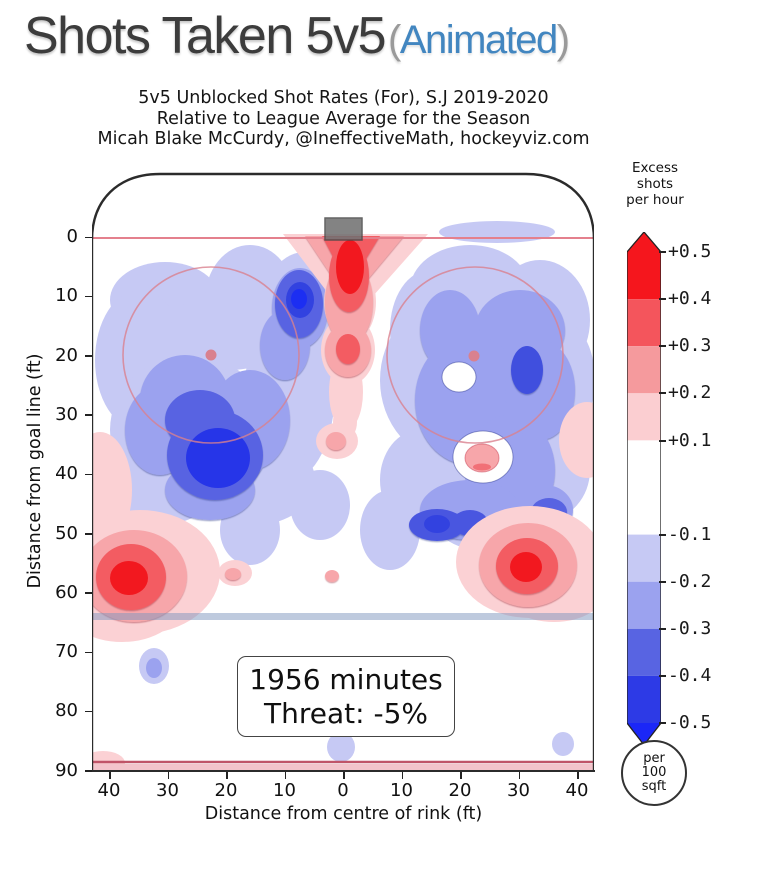 The height and width of the screenshot is (871, 768). Describe the element at coordinates (346, 713) in the screenshot. I see `threat-value: Threat: -5%` at that location.